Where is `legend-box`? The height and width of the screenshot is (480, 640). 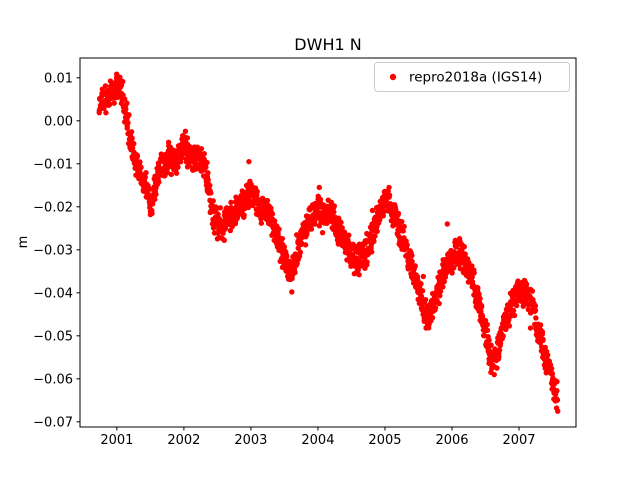 legend-box is located at coordinates (472, 77).